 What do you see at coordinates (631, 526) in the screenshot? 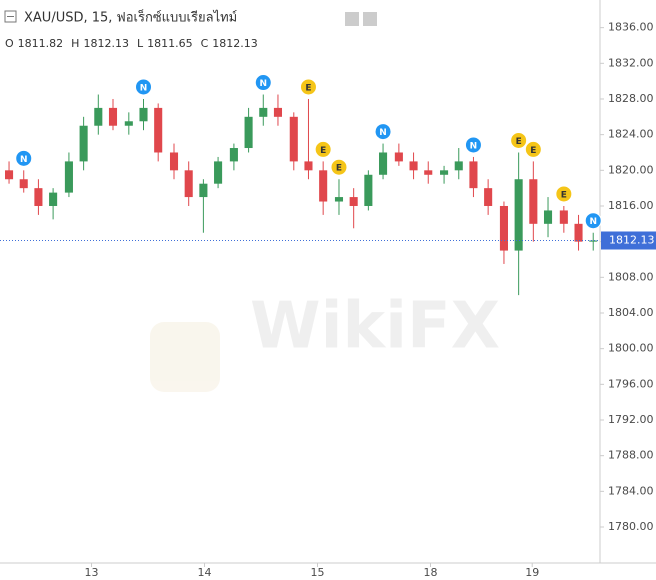
I see `y-tick-label: 1780.00` at bounding box center [631, 526].